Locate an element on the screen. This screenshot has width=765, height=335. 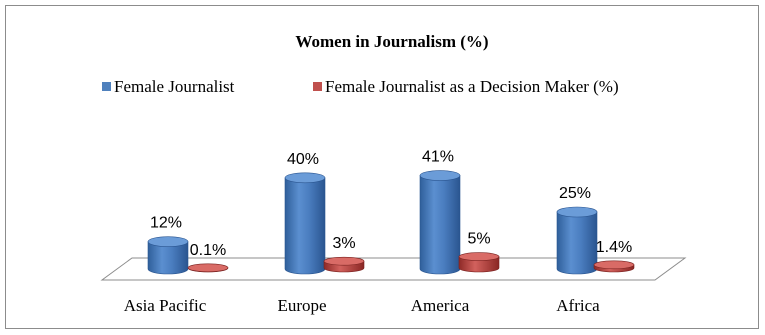
legend-swatch-female-journalist is located at coordinates (106, 86).